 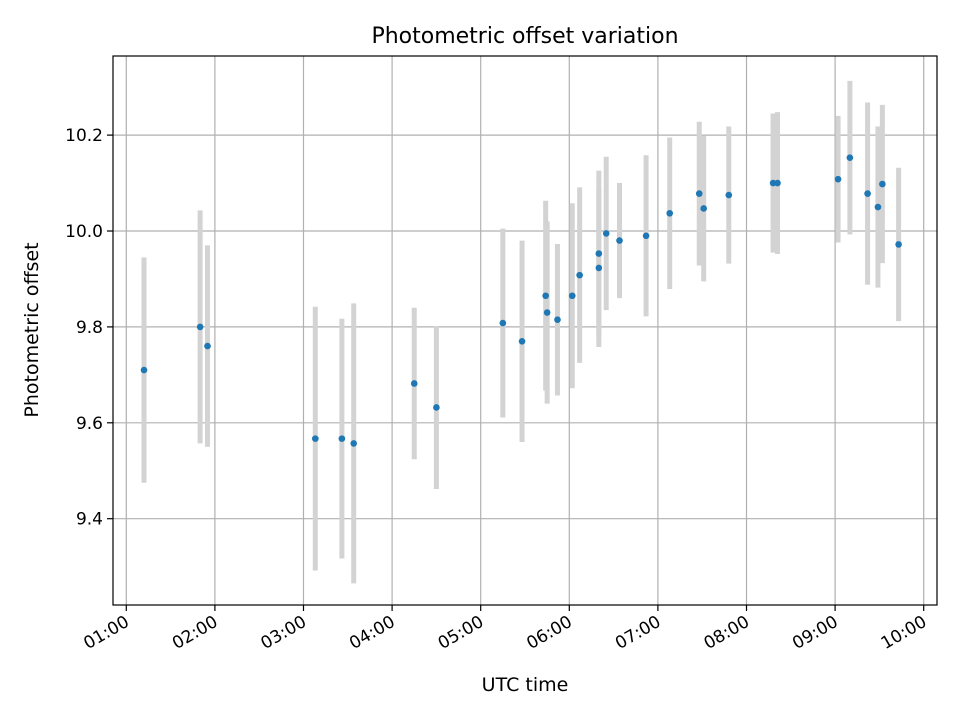 What do you see at coordinates (524, 36) in the screenshot?
I see `chart-title: Photometric offset variation` at bounding box center [524, 36].